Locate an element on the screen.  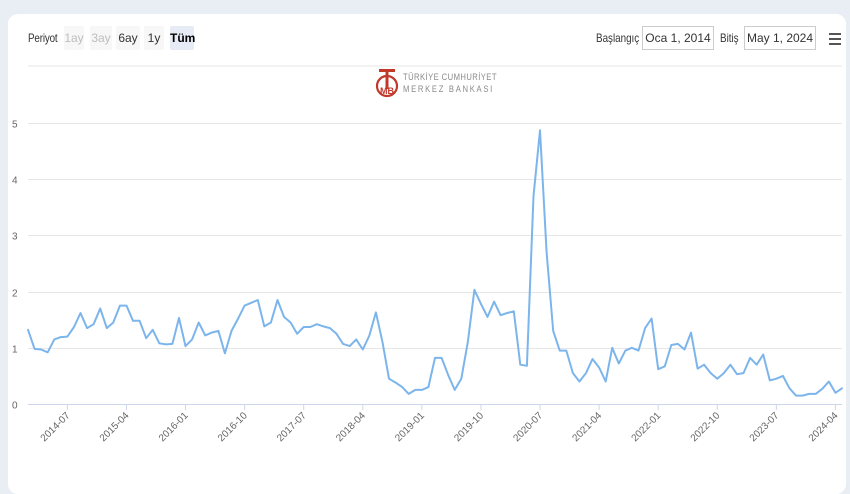
y-tick-label: 4 is located at coordinates (15, 181).